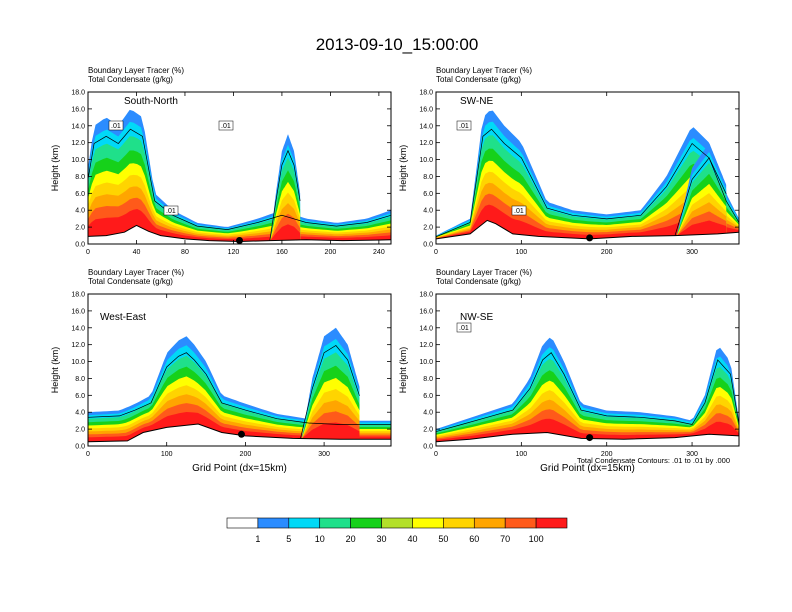 This screenshot has width=792, height=612. I want to click on x-tick-label: 240, so click(379, 252).